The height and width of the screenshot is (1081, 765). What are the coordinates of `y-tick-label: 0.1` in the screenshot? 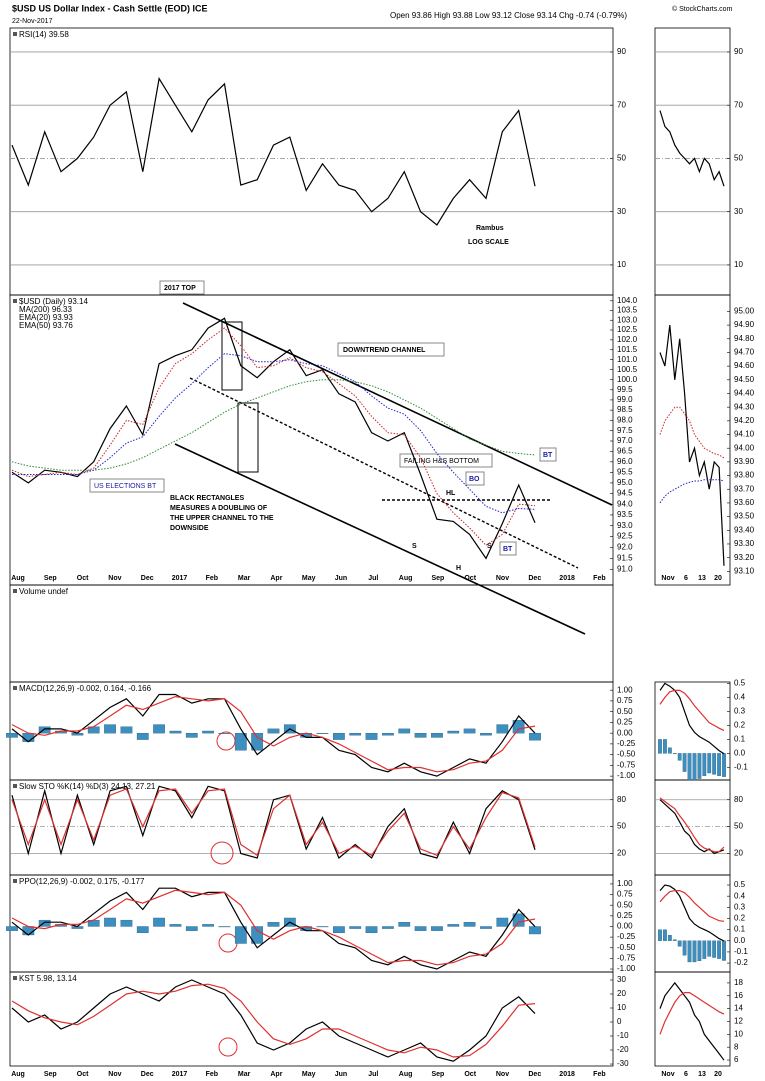 It's located at (740, 929).